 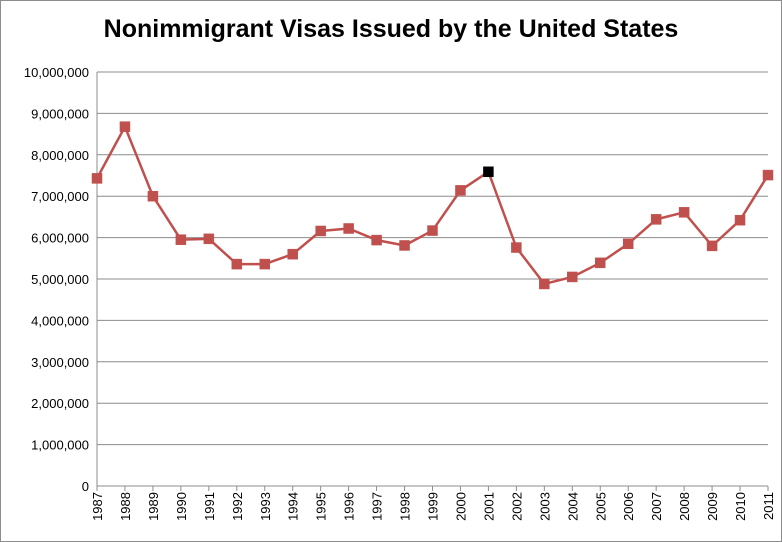 What do you see at coordinates (460, 506) in the screenshot?
I see `x-tick-label: 2000` at bounding box center [460, 506].